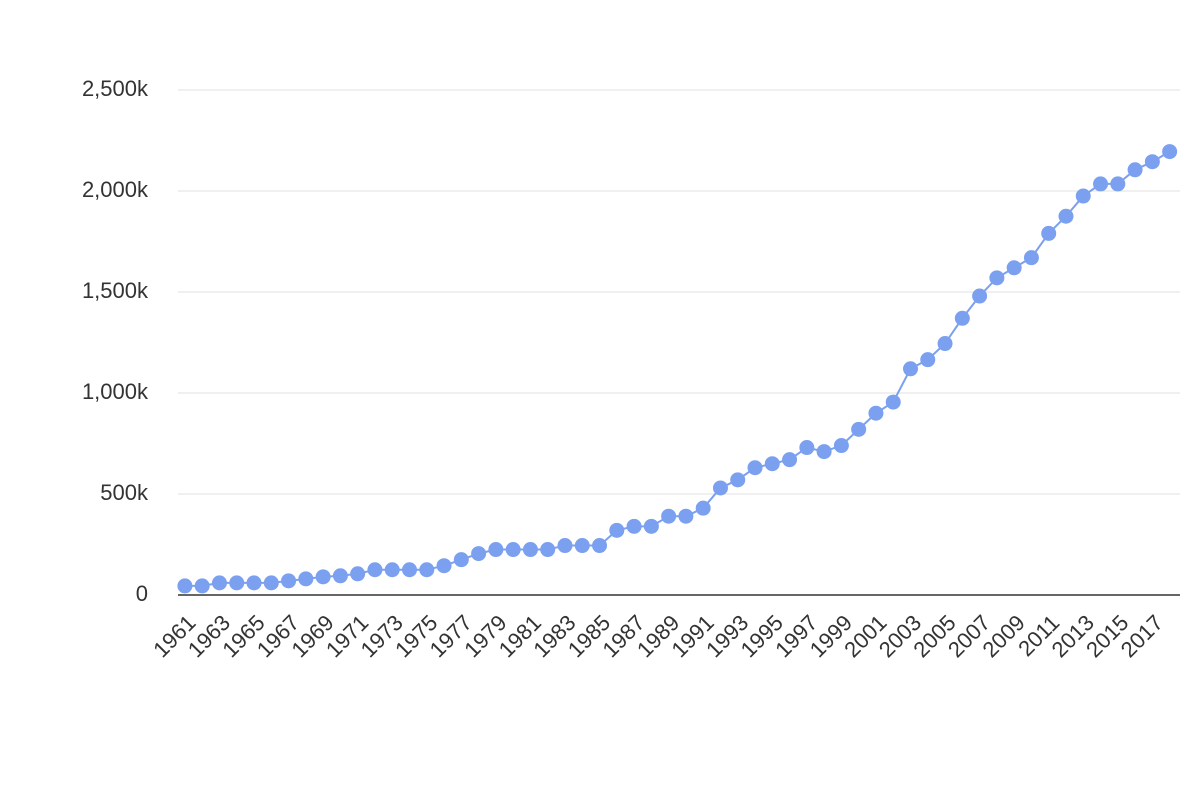 This screenshot has height=805, width=1200. What do you see at coordinates (115, 88) in the screenshot?
I see `y-tick-label: 2,500k` at bounding box center [115, 88].